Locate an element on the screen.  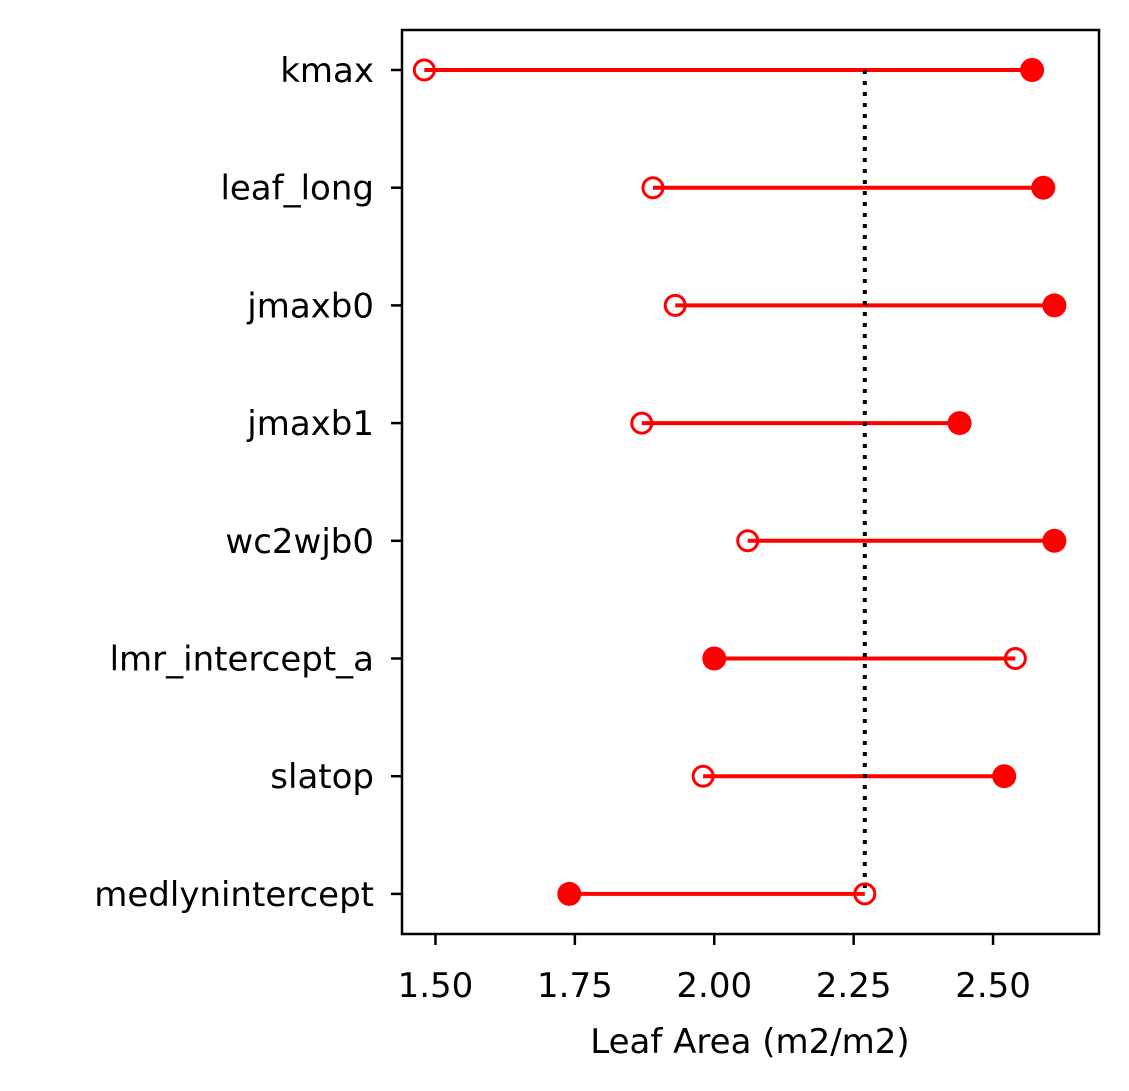
x-tick-label: 1.50 is located at coordinates (436, 986).